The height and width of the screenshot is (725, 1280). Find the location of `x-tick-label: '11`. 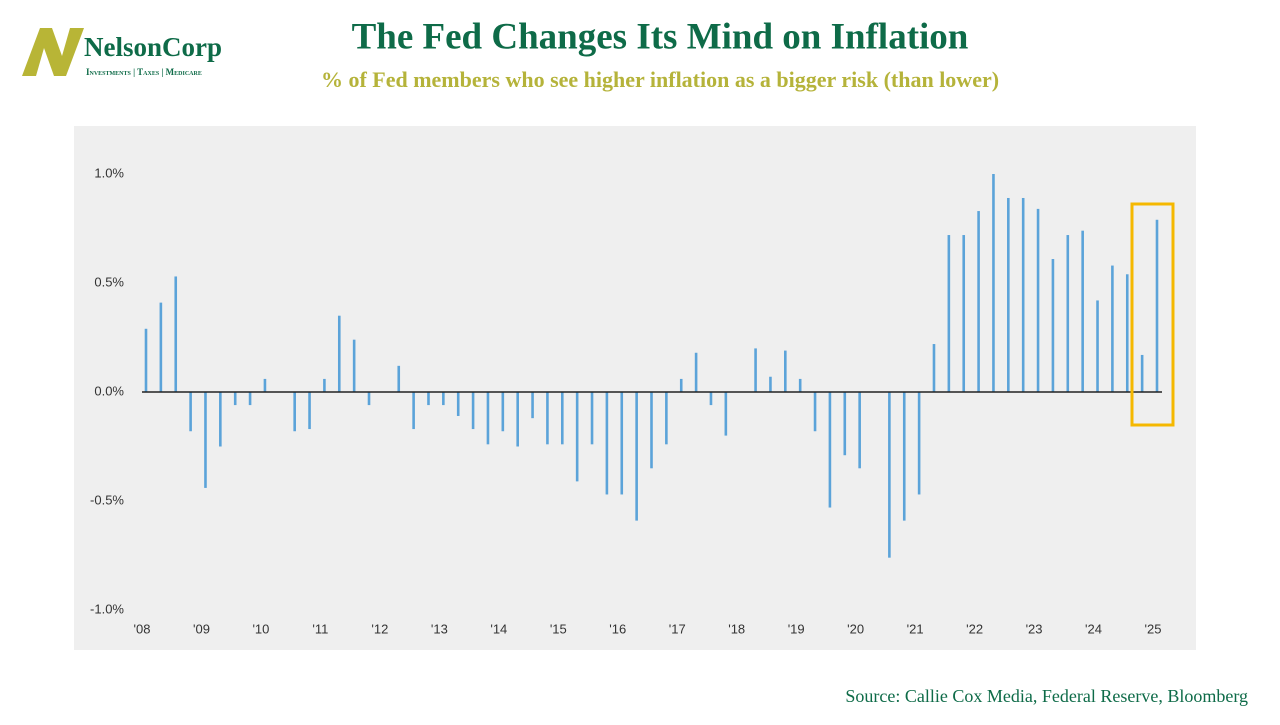

x-tick-label: '11 is located at coordinates (320, 628).